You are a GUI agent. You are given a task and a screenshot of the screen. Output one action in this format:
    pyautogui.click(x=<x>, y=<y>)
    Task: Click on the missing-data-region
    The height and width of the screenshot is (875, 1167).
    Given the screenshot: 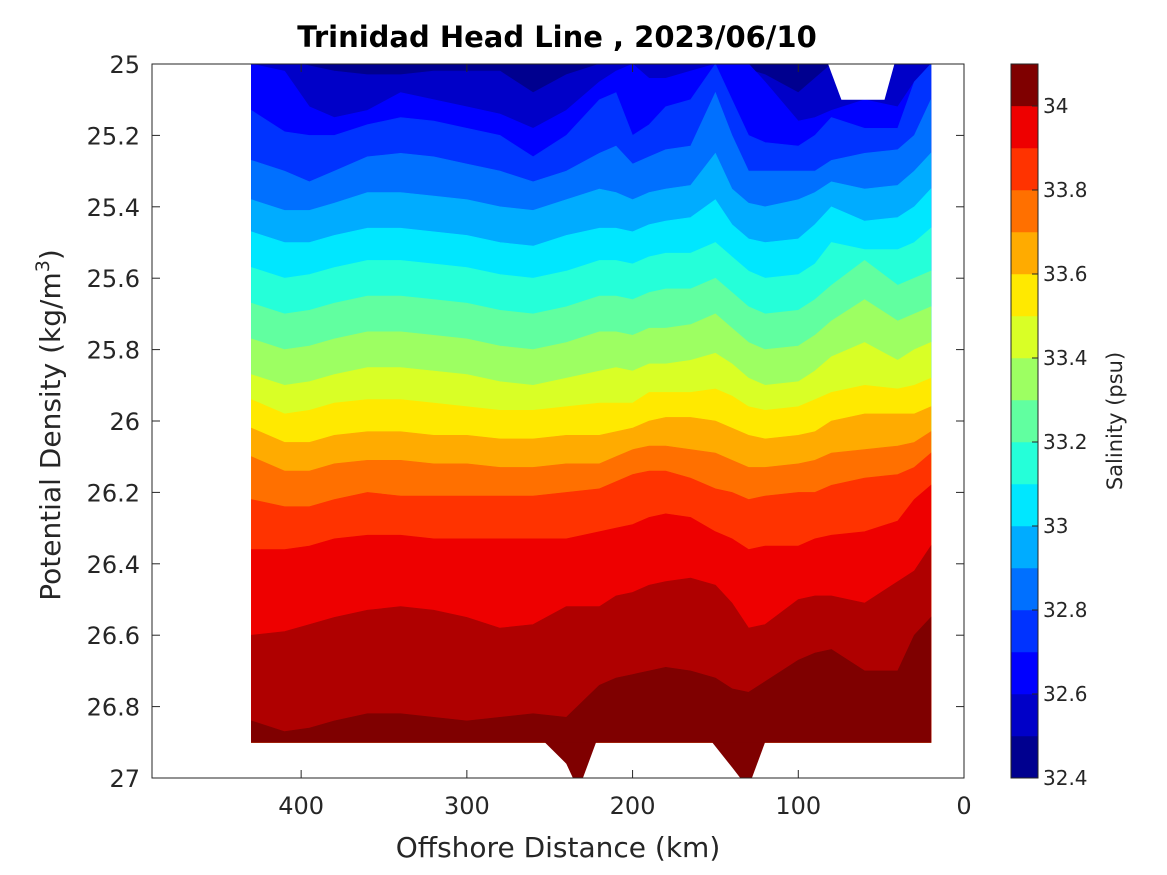 What is the action you would take?
    pyautogui.click(x=861, y=82)
    